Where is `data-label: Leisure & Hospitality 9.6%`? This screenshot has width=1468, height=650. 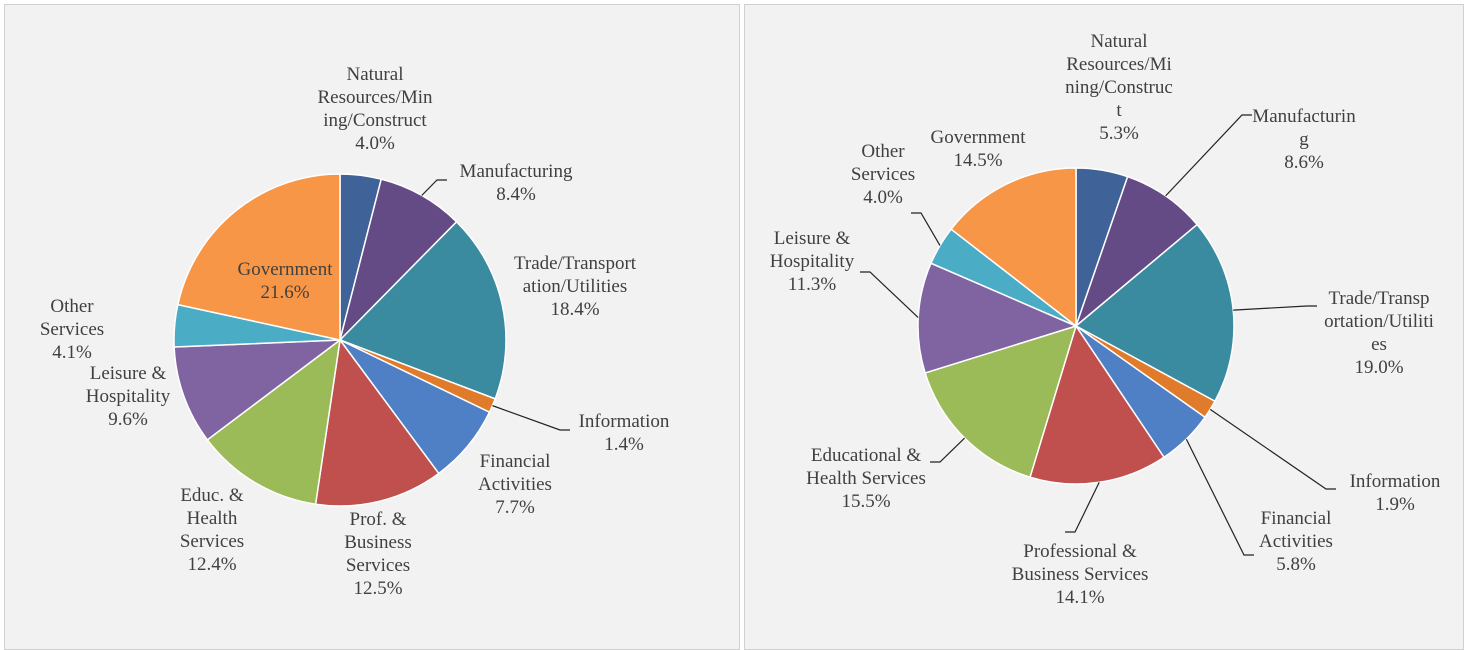 data-label: Leisure & Hospitality 9.6% is located at coordinates (128, 396).